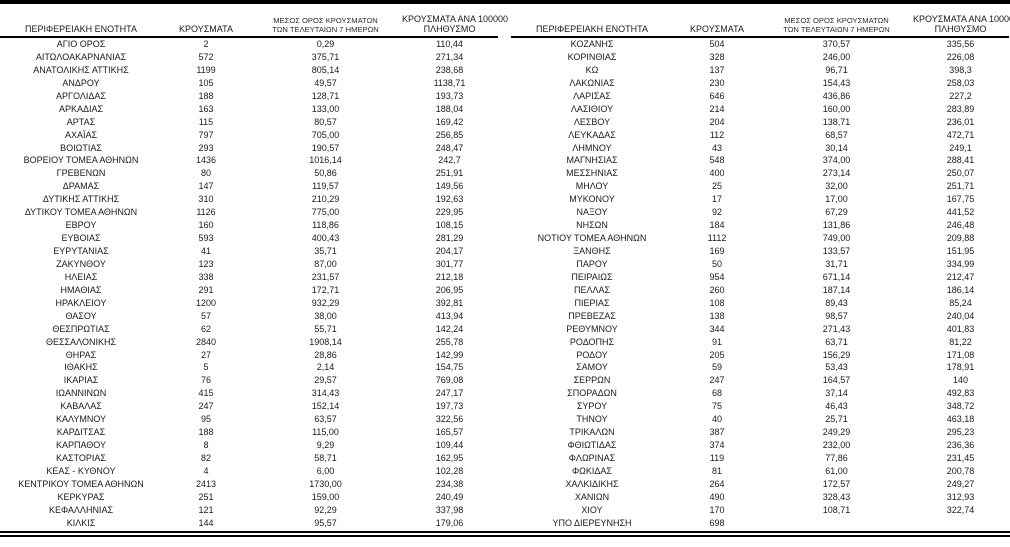  What do you see at coordinates (206, 186) in the screenshot?
I see `cases-count-cell: 147` at bounding box center [206, 186].